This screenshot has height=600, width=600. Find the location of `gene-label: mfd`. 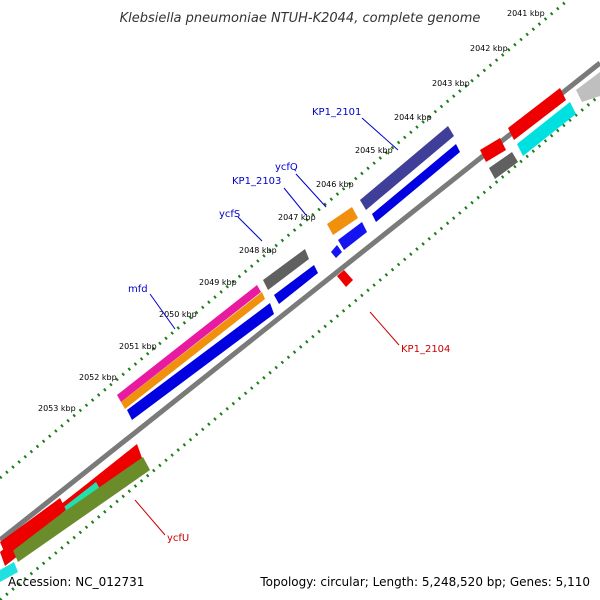

gene-label: mfd is located at coordinates (138, 289).